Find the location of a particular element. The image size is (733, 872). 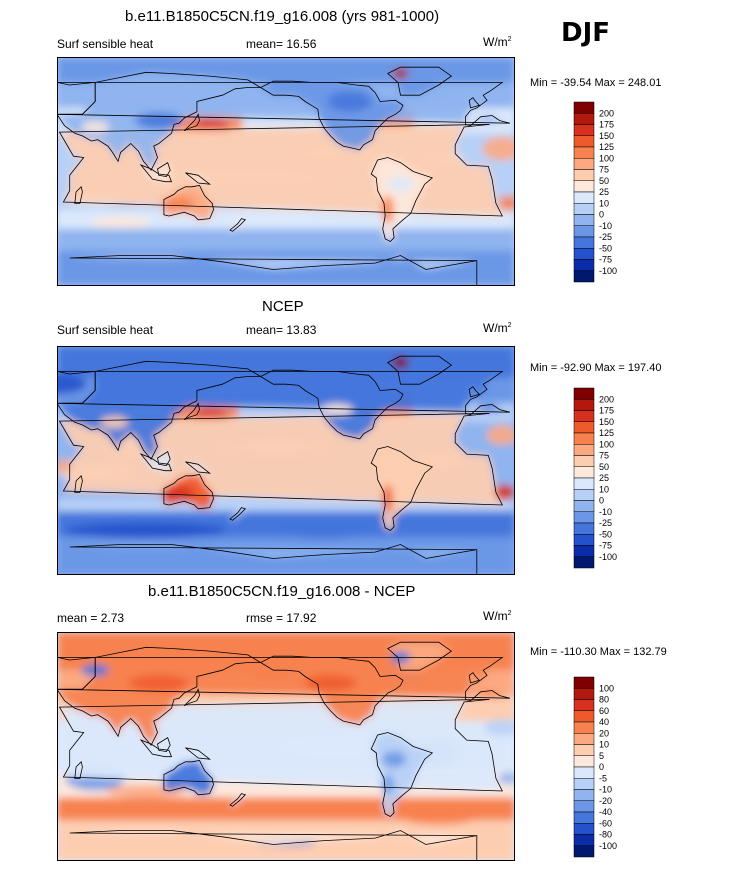

panel1-colorbar-tick: 150 is located at coordinates (606, 136).